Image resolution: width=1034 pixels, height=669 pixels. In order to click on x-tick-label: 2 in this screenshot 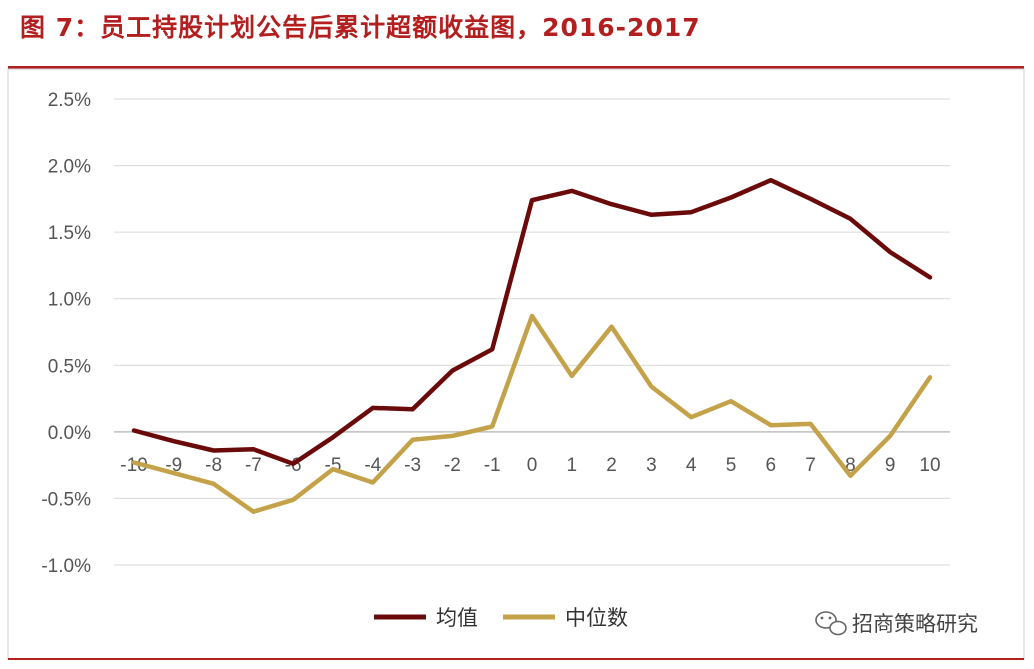, I will do `click(611, 465)`.